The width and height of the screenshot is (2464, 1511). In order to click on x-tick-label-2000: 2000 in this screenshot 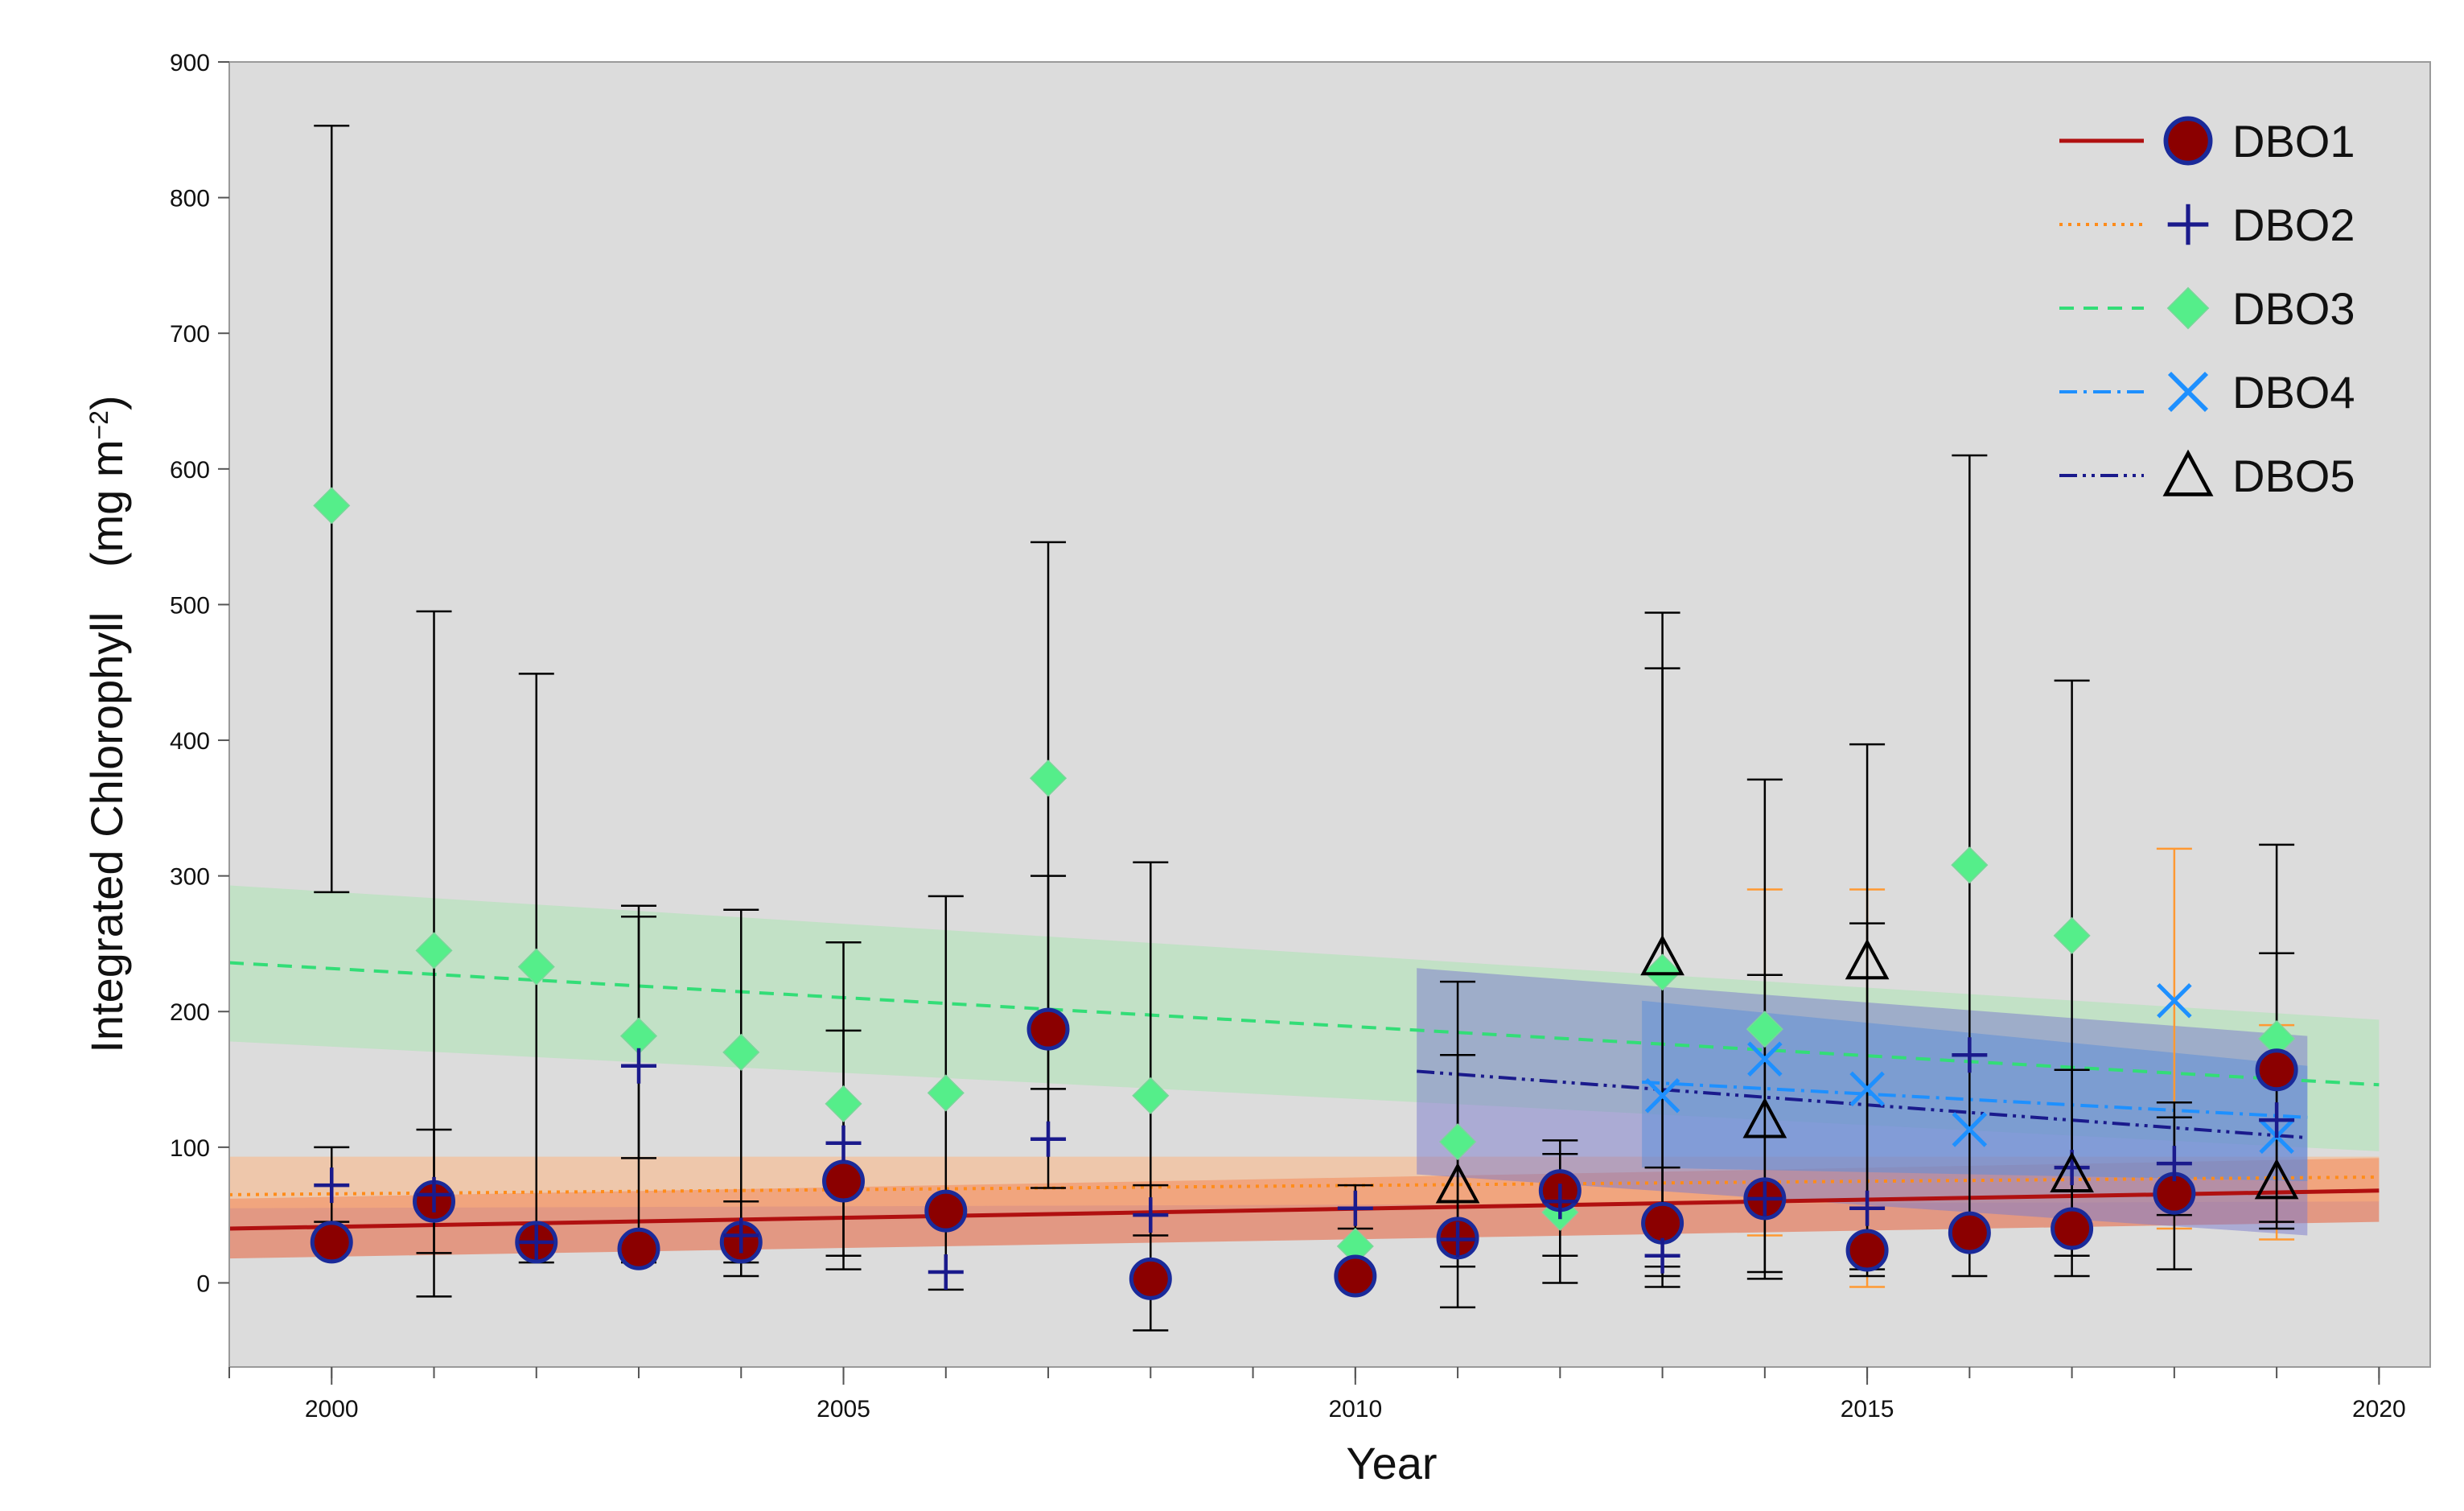, I will do `click(332, 1409)`.